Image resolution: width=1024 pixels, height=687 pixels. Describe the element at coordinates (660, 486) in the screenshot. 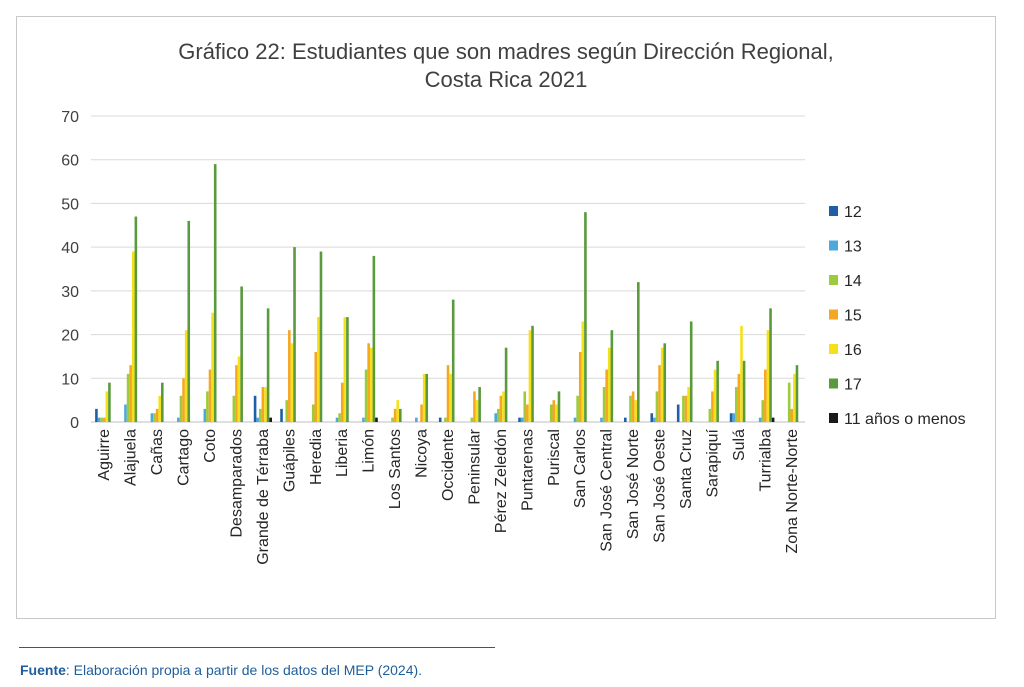

I see `x-category-label: San José Oeste` at that location.